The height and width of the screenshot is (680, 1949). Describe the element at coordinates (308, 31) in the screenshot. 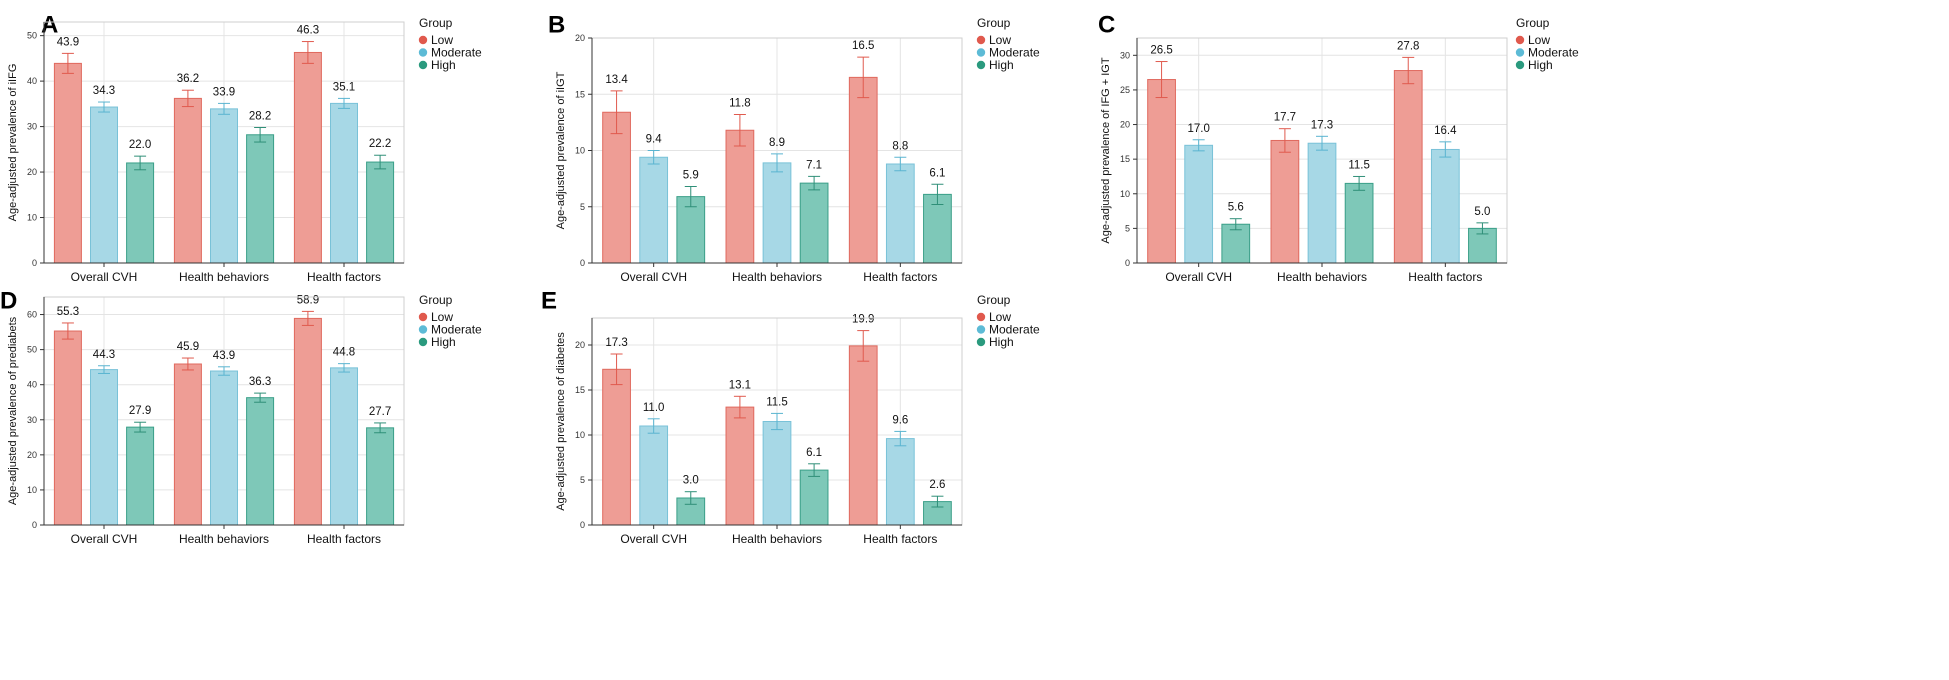

I see `data-label: 46.3` at that location.